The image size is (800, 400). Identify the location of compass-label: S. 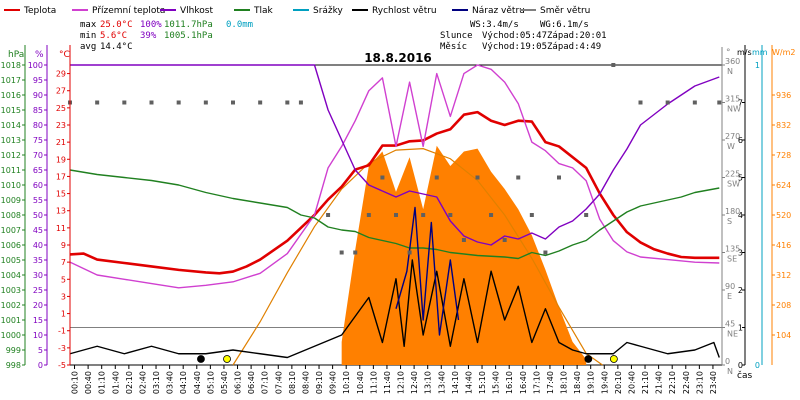
(729, 221).